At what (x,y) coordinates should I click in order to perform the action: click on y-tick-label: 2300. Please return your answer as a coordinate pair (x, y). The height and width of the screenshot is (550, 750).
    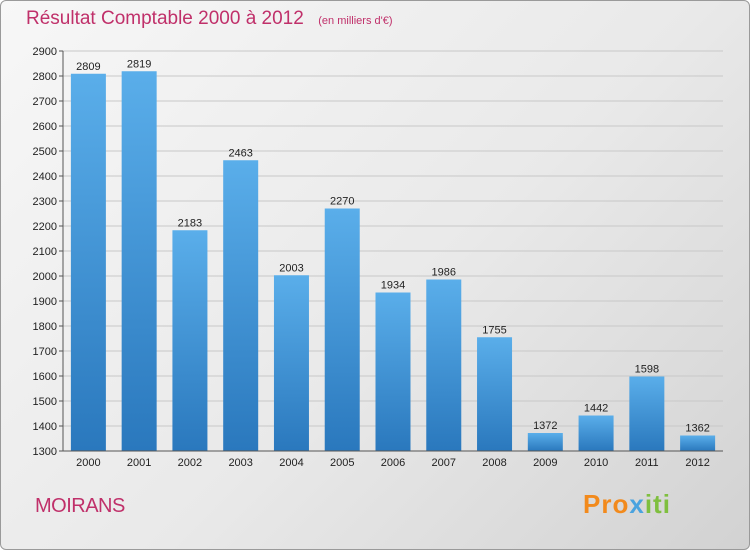
    Looking at the image, I should click on (45, 202).